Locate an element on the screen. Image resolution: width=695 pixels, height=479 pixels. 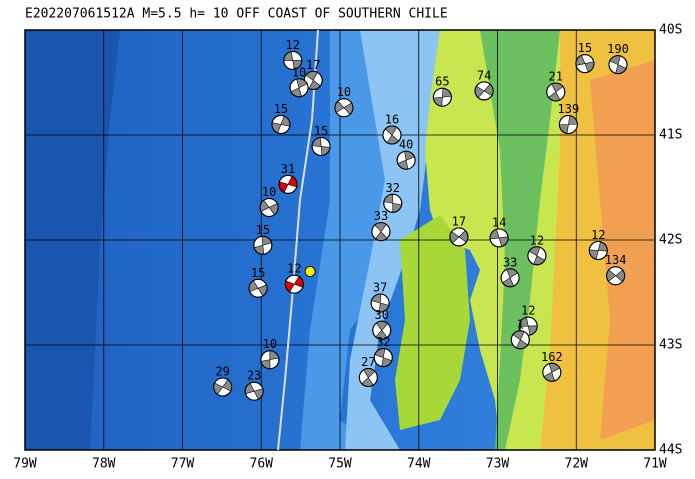
depth-label: 14 is located at coordinates (499, 222).